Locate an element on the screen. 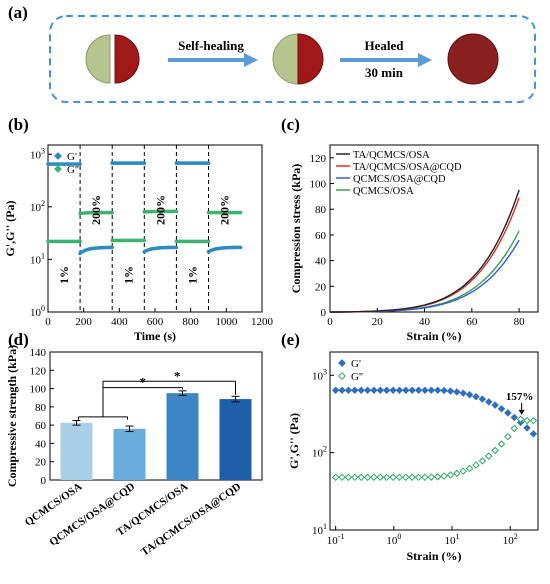 This screenshot has height=584, width=550. x-tick-label: 10⁰ is located at coordinates (393, 539).